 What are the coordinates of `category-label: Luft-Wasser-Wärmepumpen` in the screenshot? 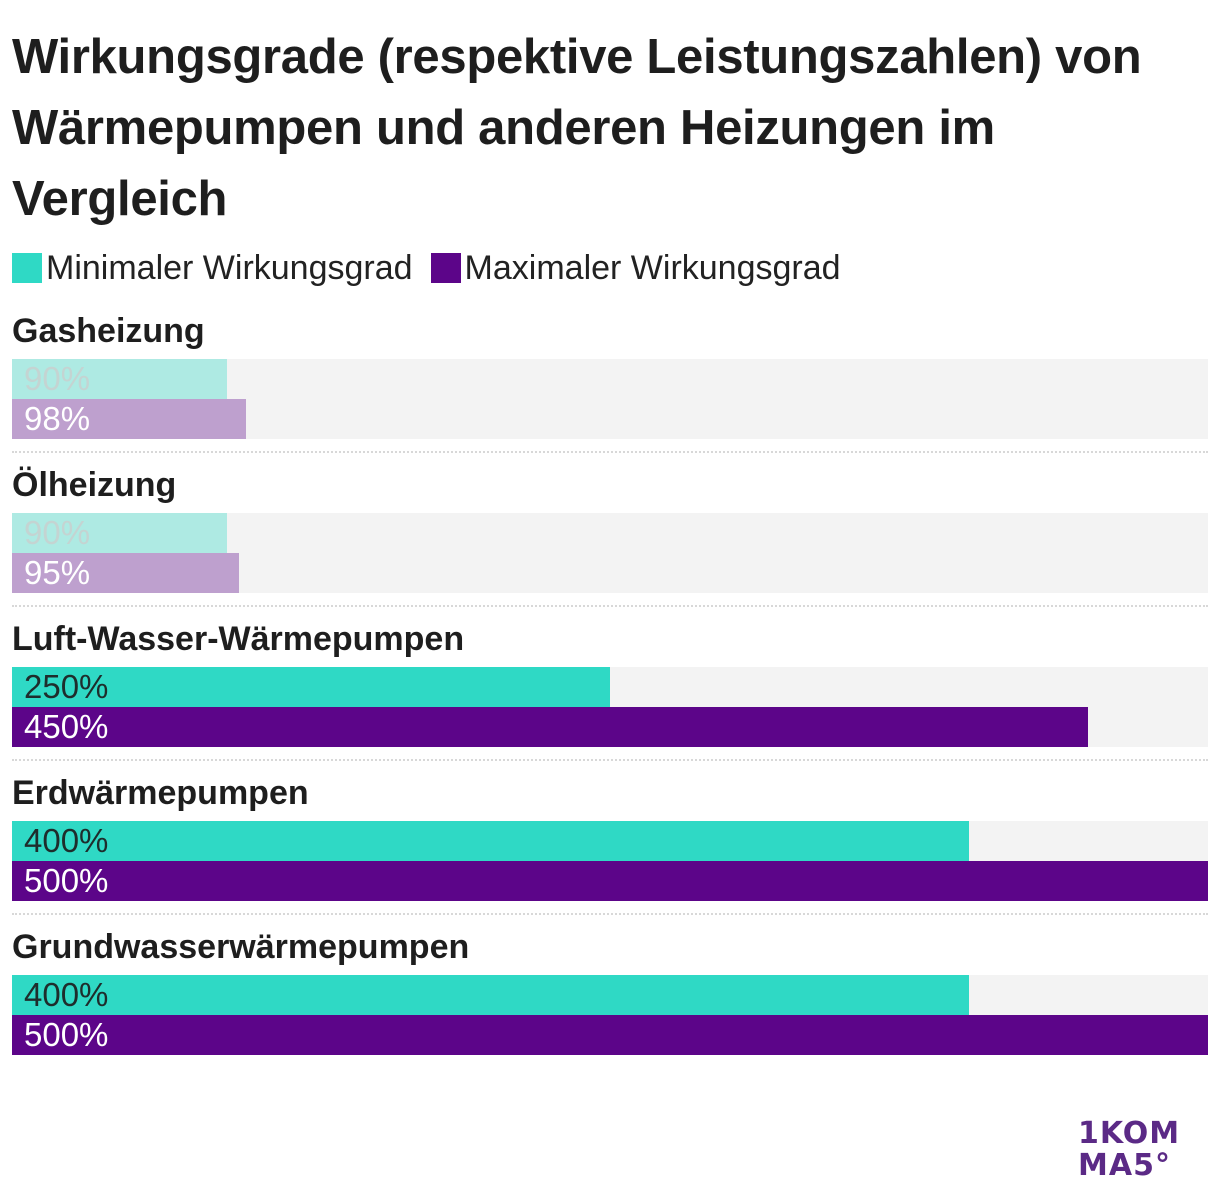 It's located at (238, 639).